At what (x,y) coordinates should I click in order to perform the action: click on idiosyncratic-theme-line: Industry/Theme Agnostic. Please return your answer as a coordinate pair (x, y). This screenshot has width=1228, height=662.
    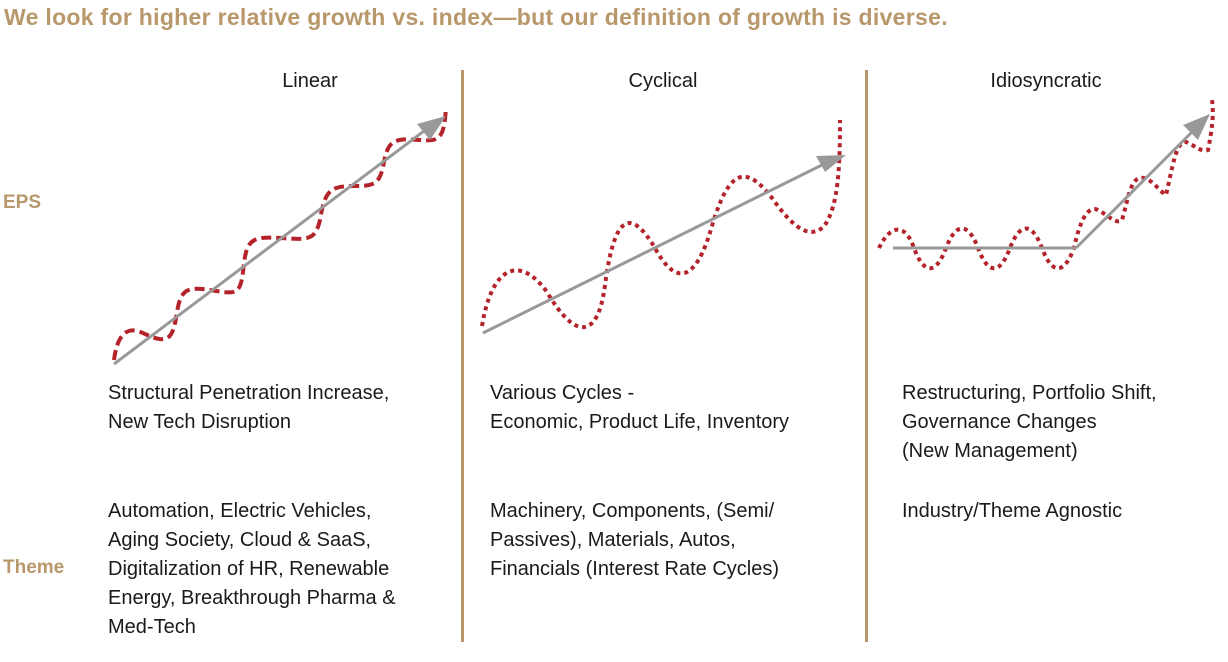
    Looking at the image, I should click on (1012, 511).